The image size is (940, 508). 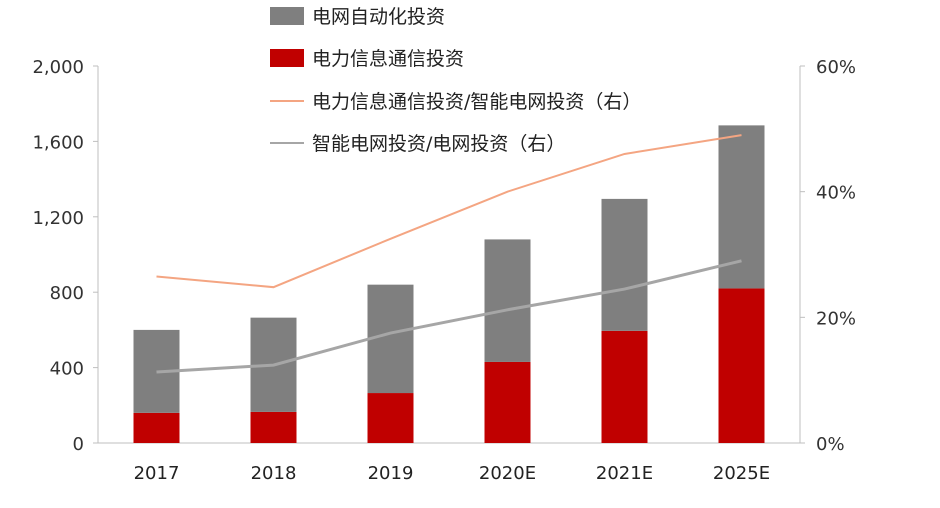 What do you see at coordinates (449, 316) in the screenshot?
I see `line-series` at bounding box center [449, 316].